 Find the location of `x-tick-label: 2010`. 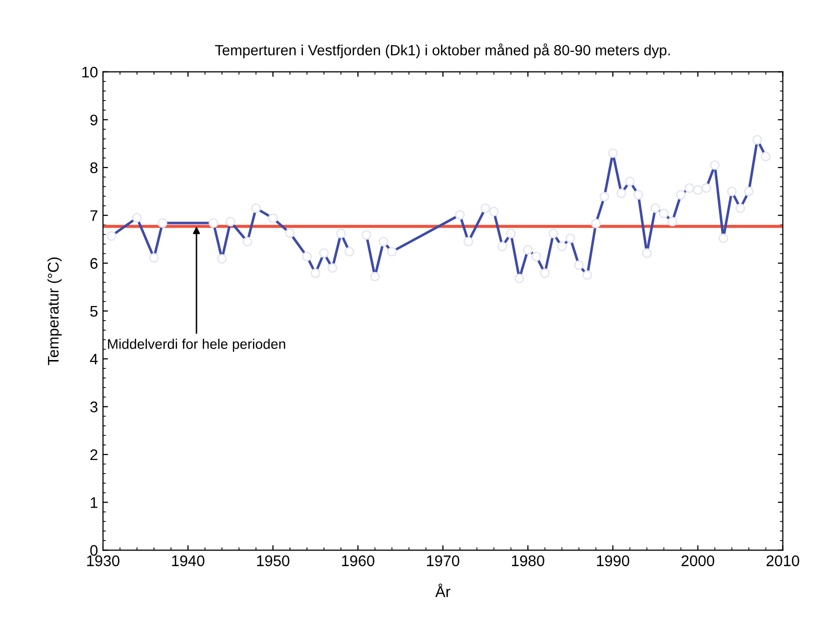

x-tick-label: 2010 is located at coordinates (783, 560).